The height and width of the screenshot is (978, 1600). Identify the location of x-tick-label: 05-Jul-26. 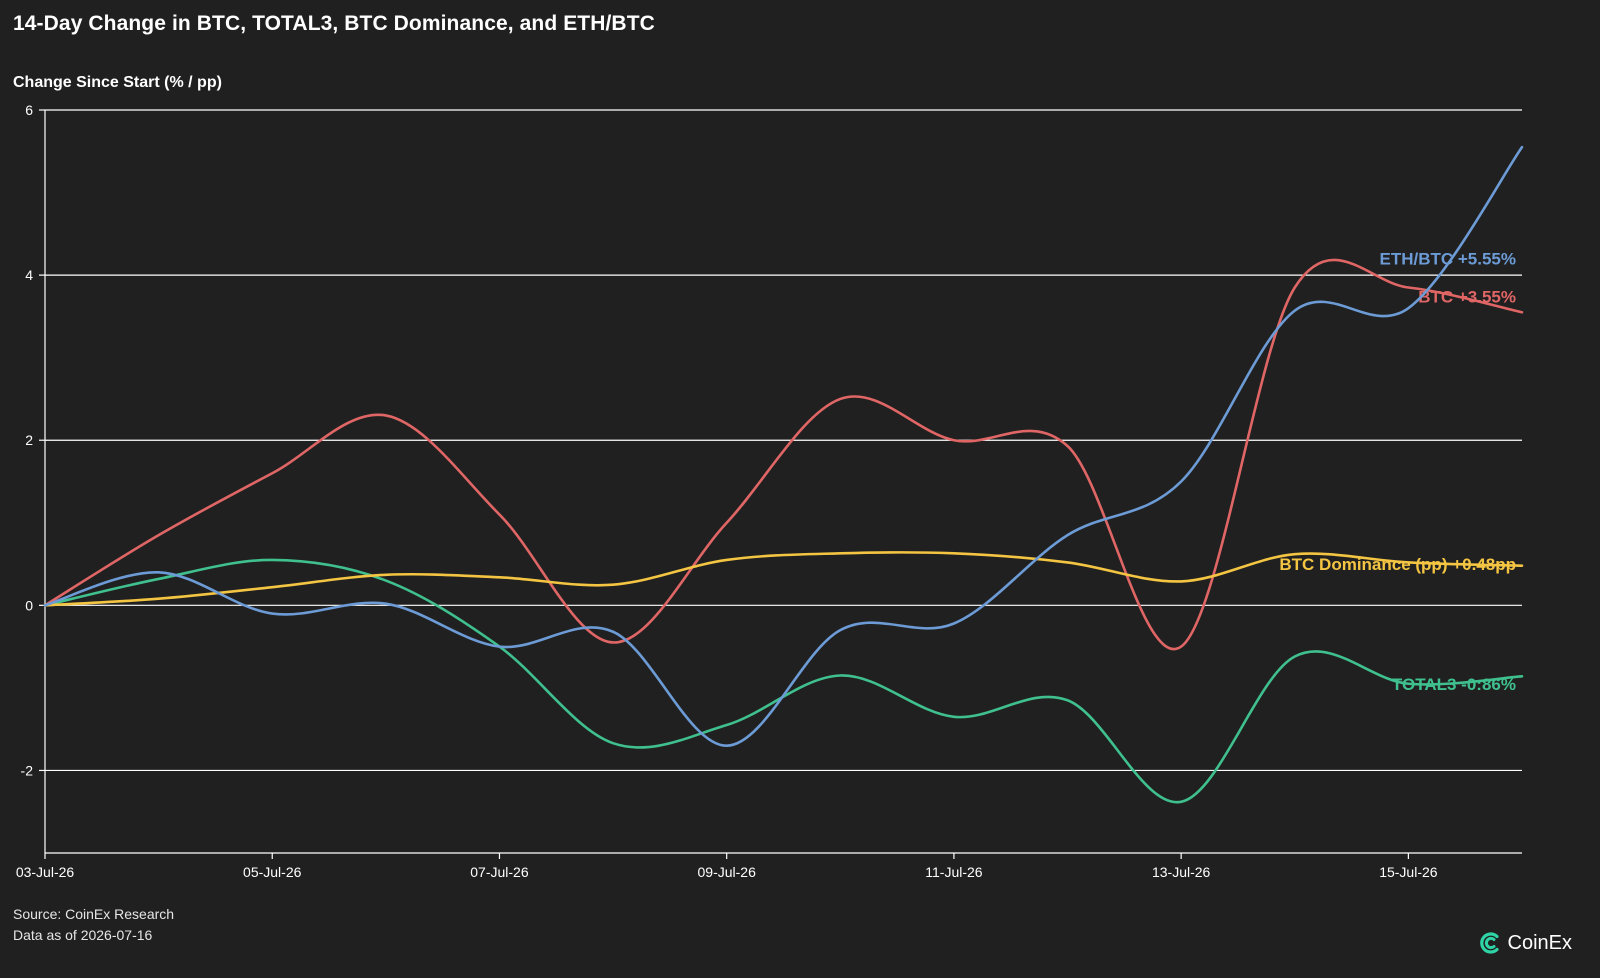
(272, 872).